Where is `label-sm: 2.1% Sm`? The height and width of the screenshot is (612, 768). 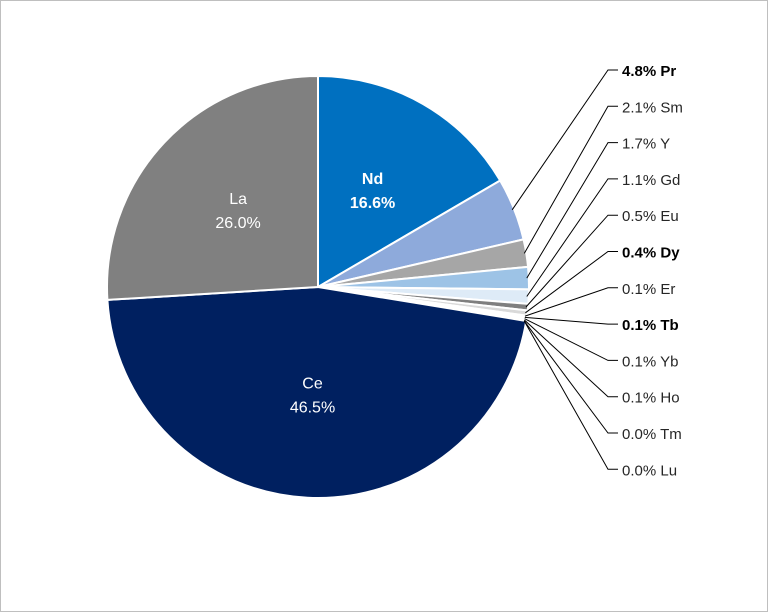
label-sm: 2.1% Sm is located at coordinates (652, 107).